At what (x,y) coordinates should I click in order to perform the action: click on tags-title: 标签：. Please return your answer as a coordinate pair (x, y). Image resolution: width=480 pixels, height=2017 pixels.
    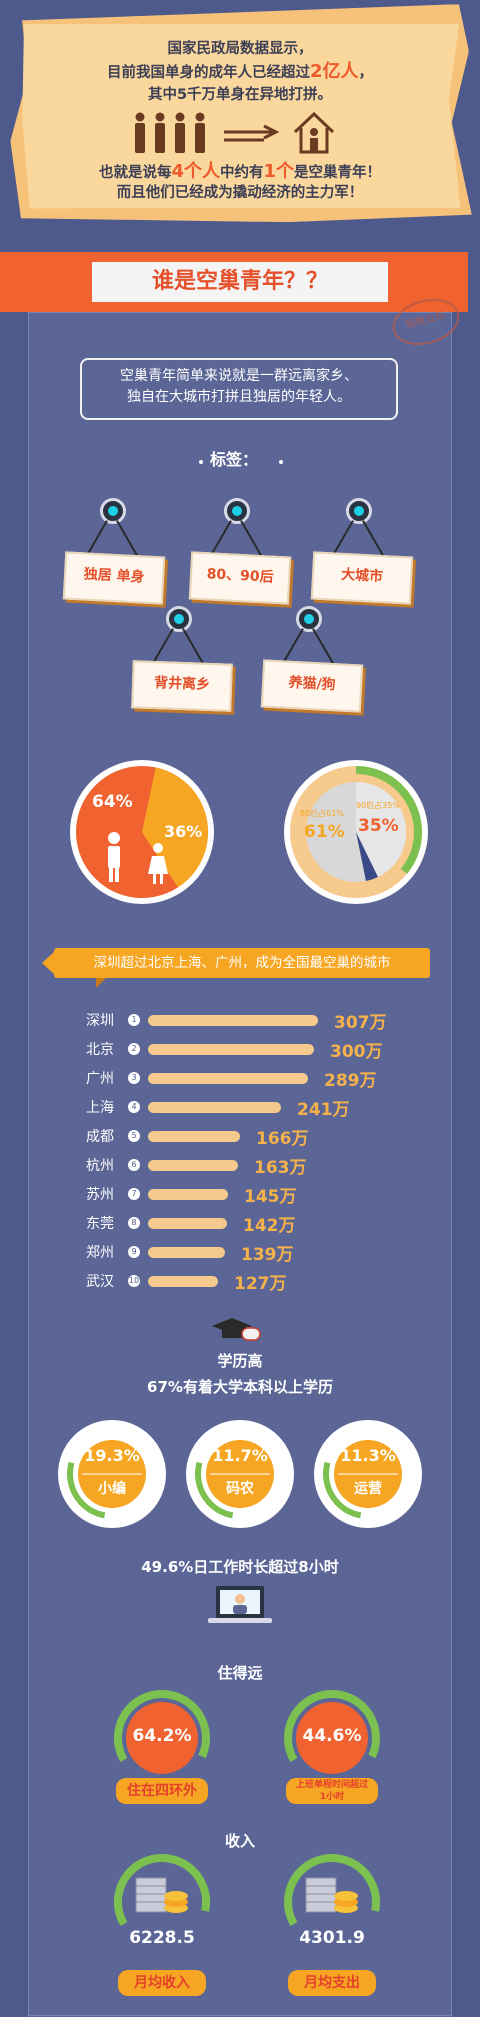
    Looking at the image, I should click on (234, 459).